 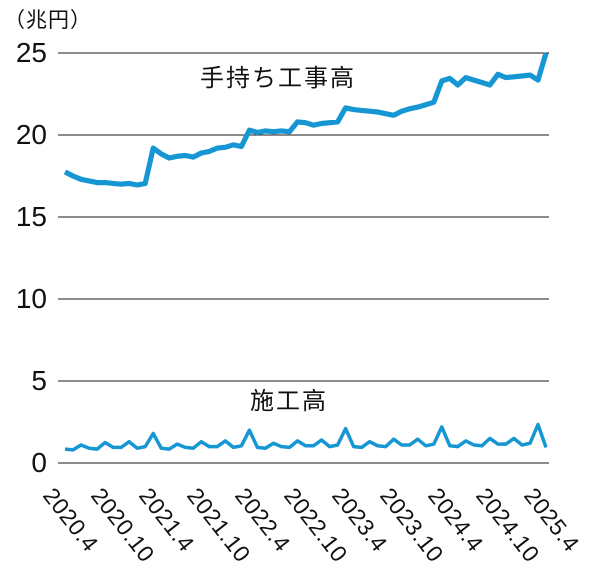 I want to click on y-tick-0: 0, so click(x=39, y=462).